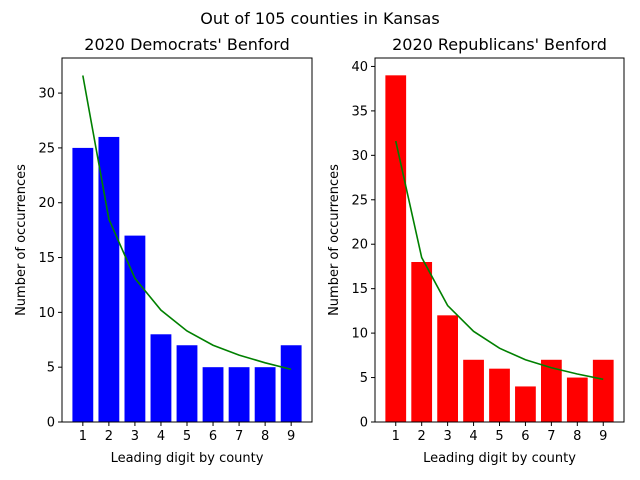 This screenshot has height=480, width=640. What do you see at coordinates (551, 436) in the screenshot?
I see `republicans-x-tick-label: 7` at bounding box center [551, 436].